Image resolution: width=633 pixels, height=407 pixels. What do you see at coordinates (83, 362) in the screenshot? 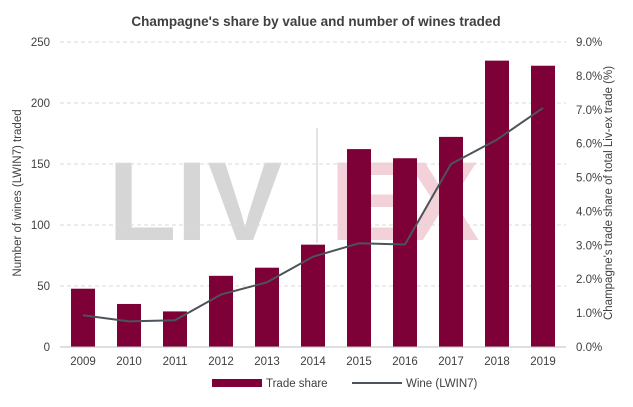
I see `x-tick-label: 2009` at bounding box center [83, 362].